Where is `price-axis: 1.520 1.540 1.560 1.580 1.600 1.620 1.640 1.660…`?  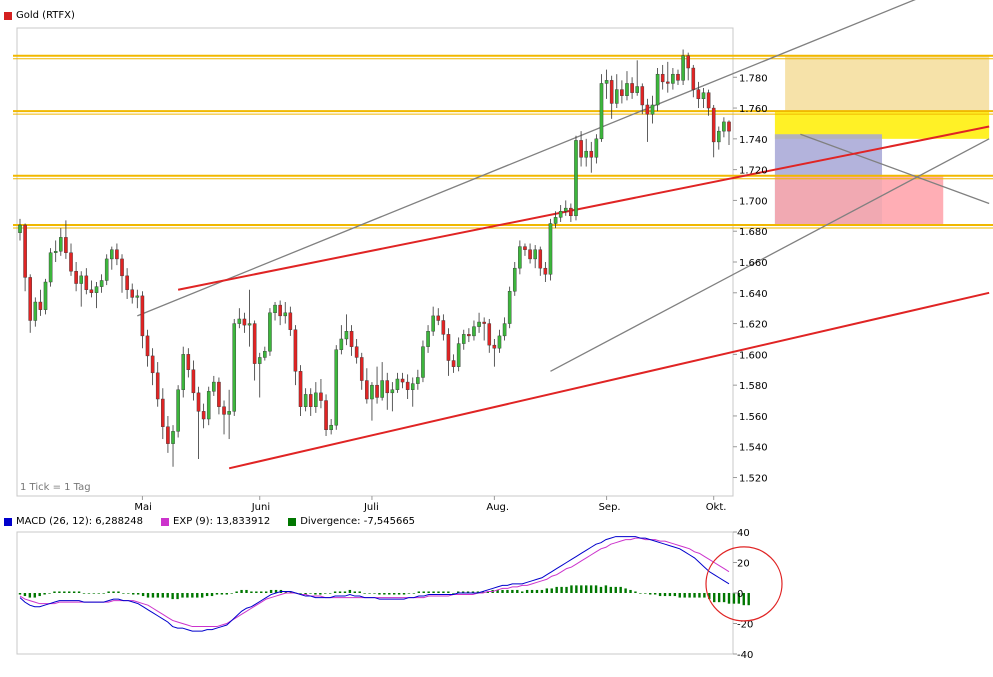 price-axis: 1.520 1.540 1.560 1.580 1.600 1.620 1.640 1.660… is located at coordinates (750, 279).